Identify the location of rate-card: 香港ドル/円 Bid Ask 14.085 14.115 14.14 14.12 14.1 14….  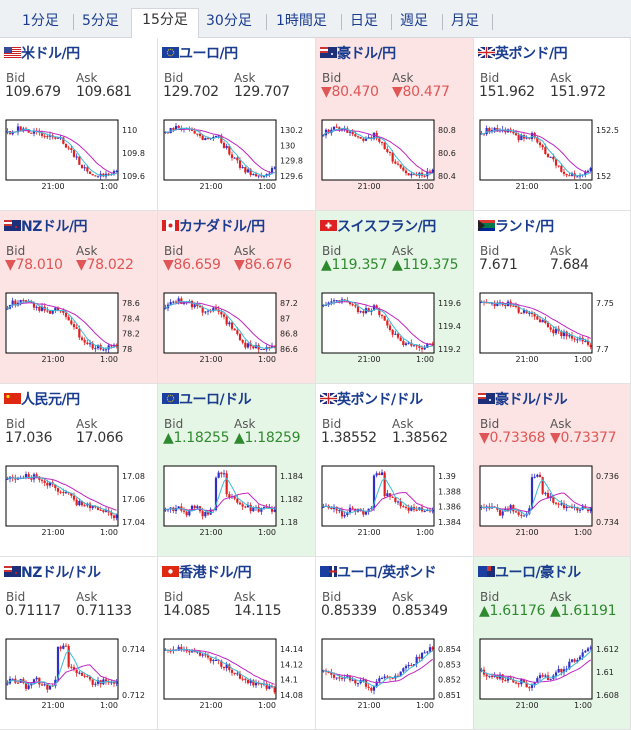
(237, 643).